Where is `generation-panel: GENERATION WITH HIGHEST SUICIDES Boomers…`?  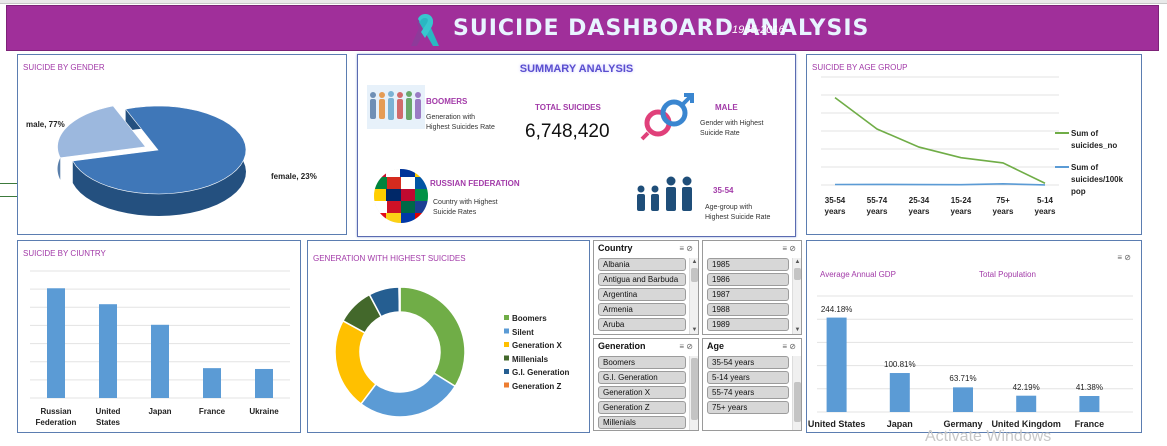
generation-panel: GENERATION WITH HIGHEST SUICIDES Boomers… is located at coordinates (448, 336).